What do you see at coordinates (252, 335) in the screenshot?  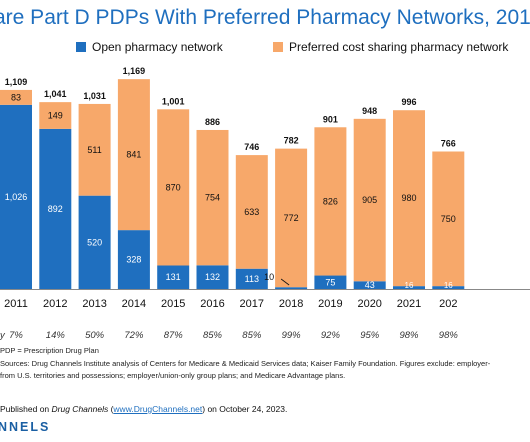 I see `percent-preferred-2017: 85%` at bounding box center [252, 335].